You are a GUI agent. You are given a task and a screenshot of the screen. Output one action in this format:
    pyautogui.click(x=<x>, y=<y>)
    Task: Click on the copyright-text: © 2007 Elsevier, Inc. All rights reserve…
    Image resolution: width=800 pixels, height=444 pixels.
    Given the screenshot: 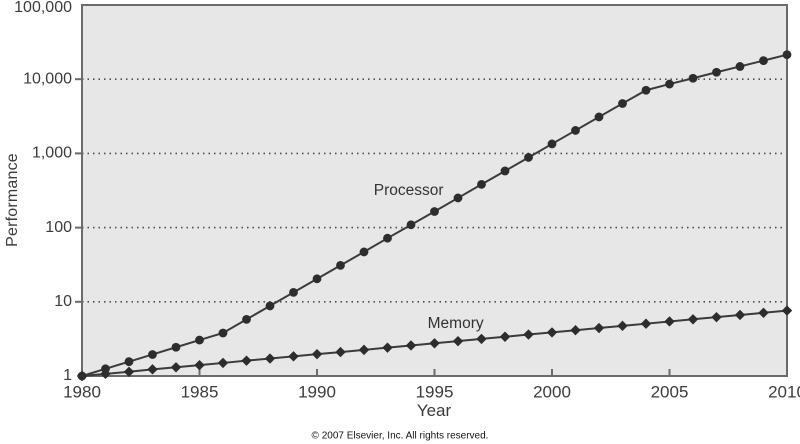 What is the action you would take?
    pyautogui.click(x=400, y=436)
    